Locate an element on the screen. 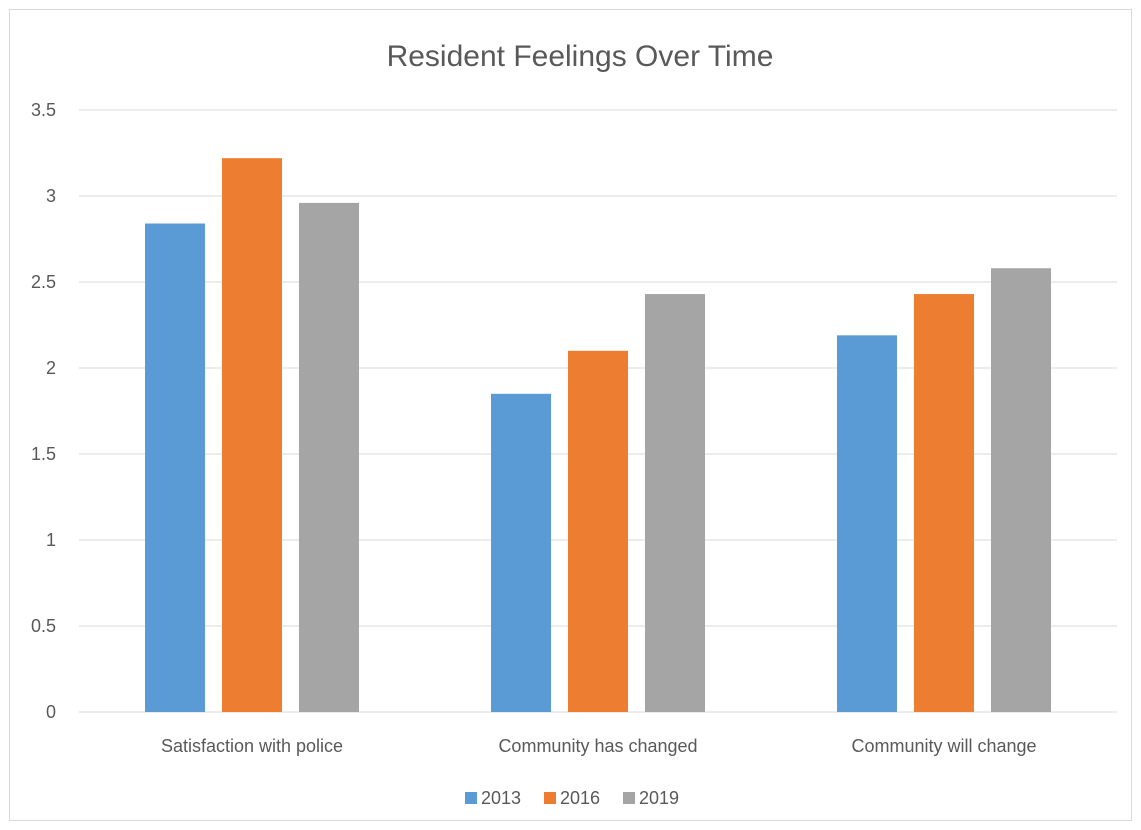 The height and width of the screenshot is (830, 1141). y-tick-label: 0 is located at coordinates (51, 712).